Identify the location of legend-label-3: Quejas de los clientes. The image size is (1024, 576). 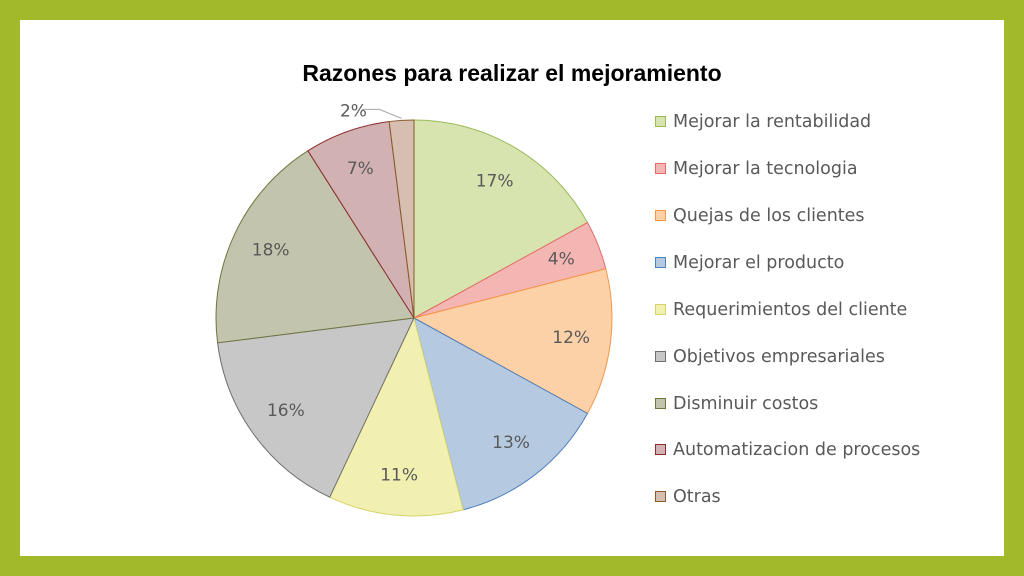
(769, 216).